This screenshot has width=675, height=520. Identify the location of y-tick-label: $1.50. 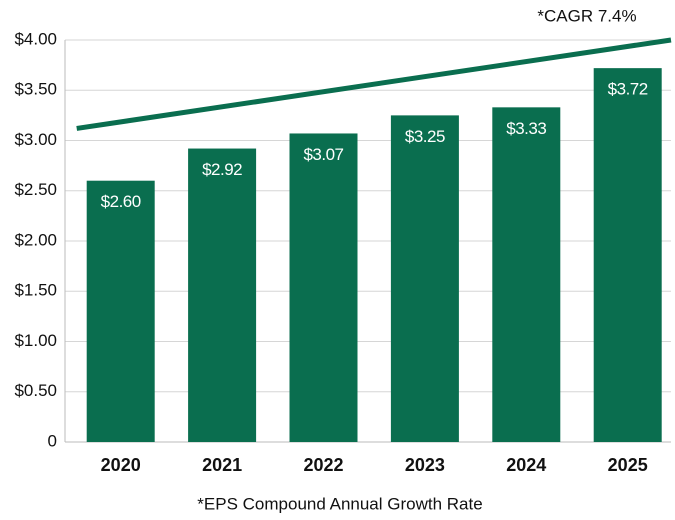
(35, 290).